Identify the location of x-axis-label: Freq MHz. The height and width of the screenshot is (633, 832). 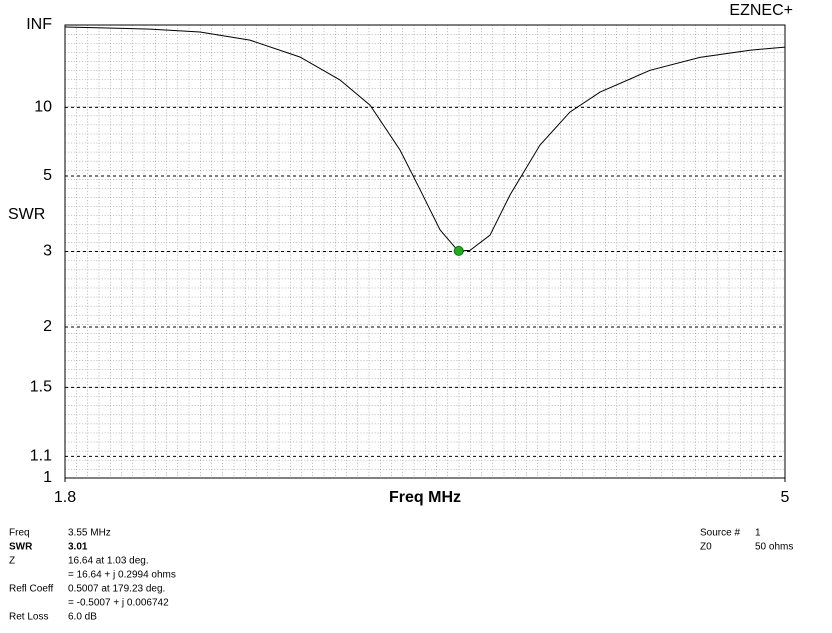
(425, 497).